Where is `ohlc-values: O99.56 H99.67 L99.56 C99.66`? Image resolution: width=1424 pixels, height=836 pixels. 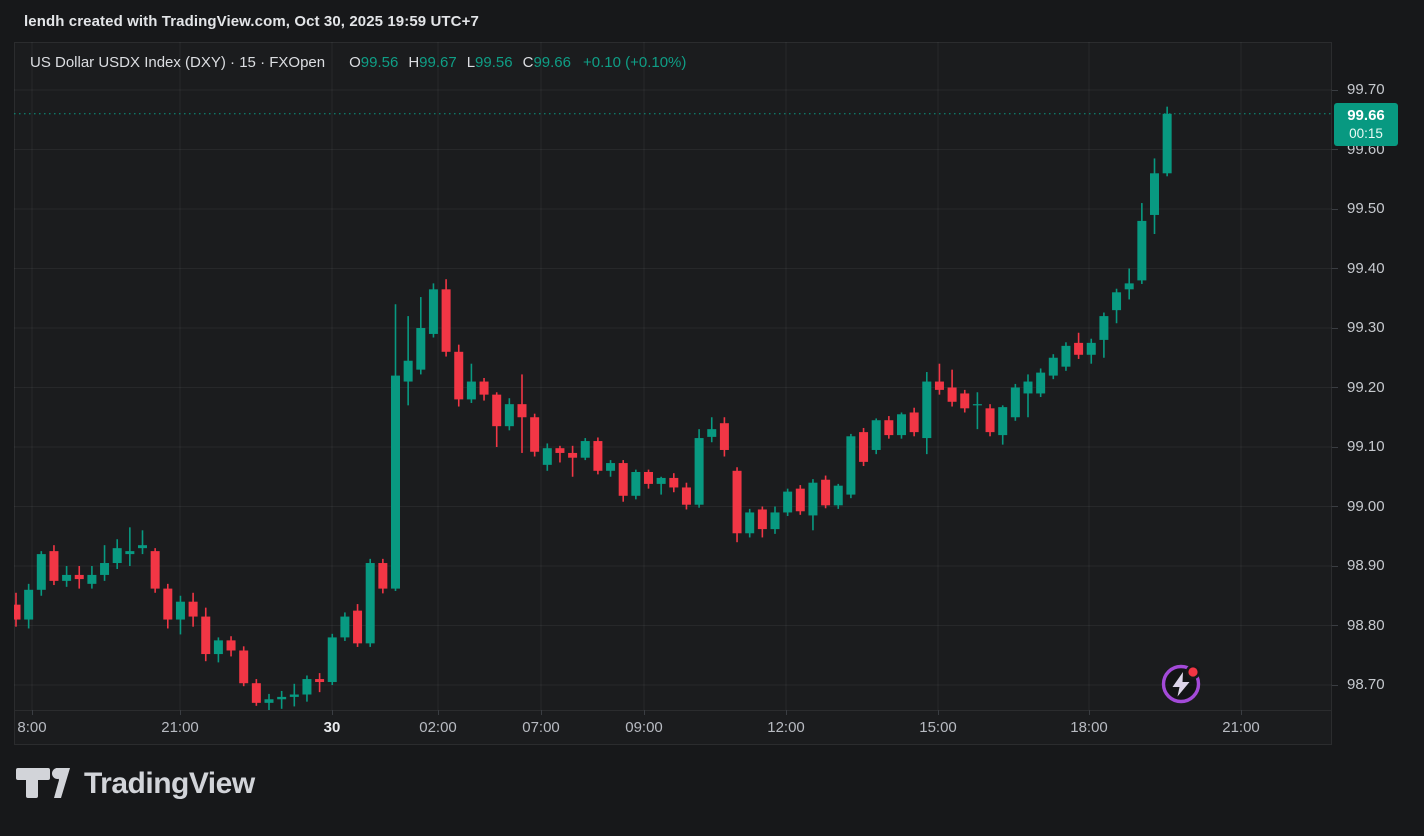
ohlc-values: O99.56 H99.67 L99.56 C99.66 is located at coordinates (455, 62).